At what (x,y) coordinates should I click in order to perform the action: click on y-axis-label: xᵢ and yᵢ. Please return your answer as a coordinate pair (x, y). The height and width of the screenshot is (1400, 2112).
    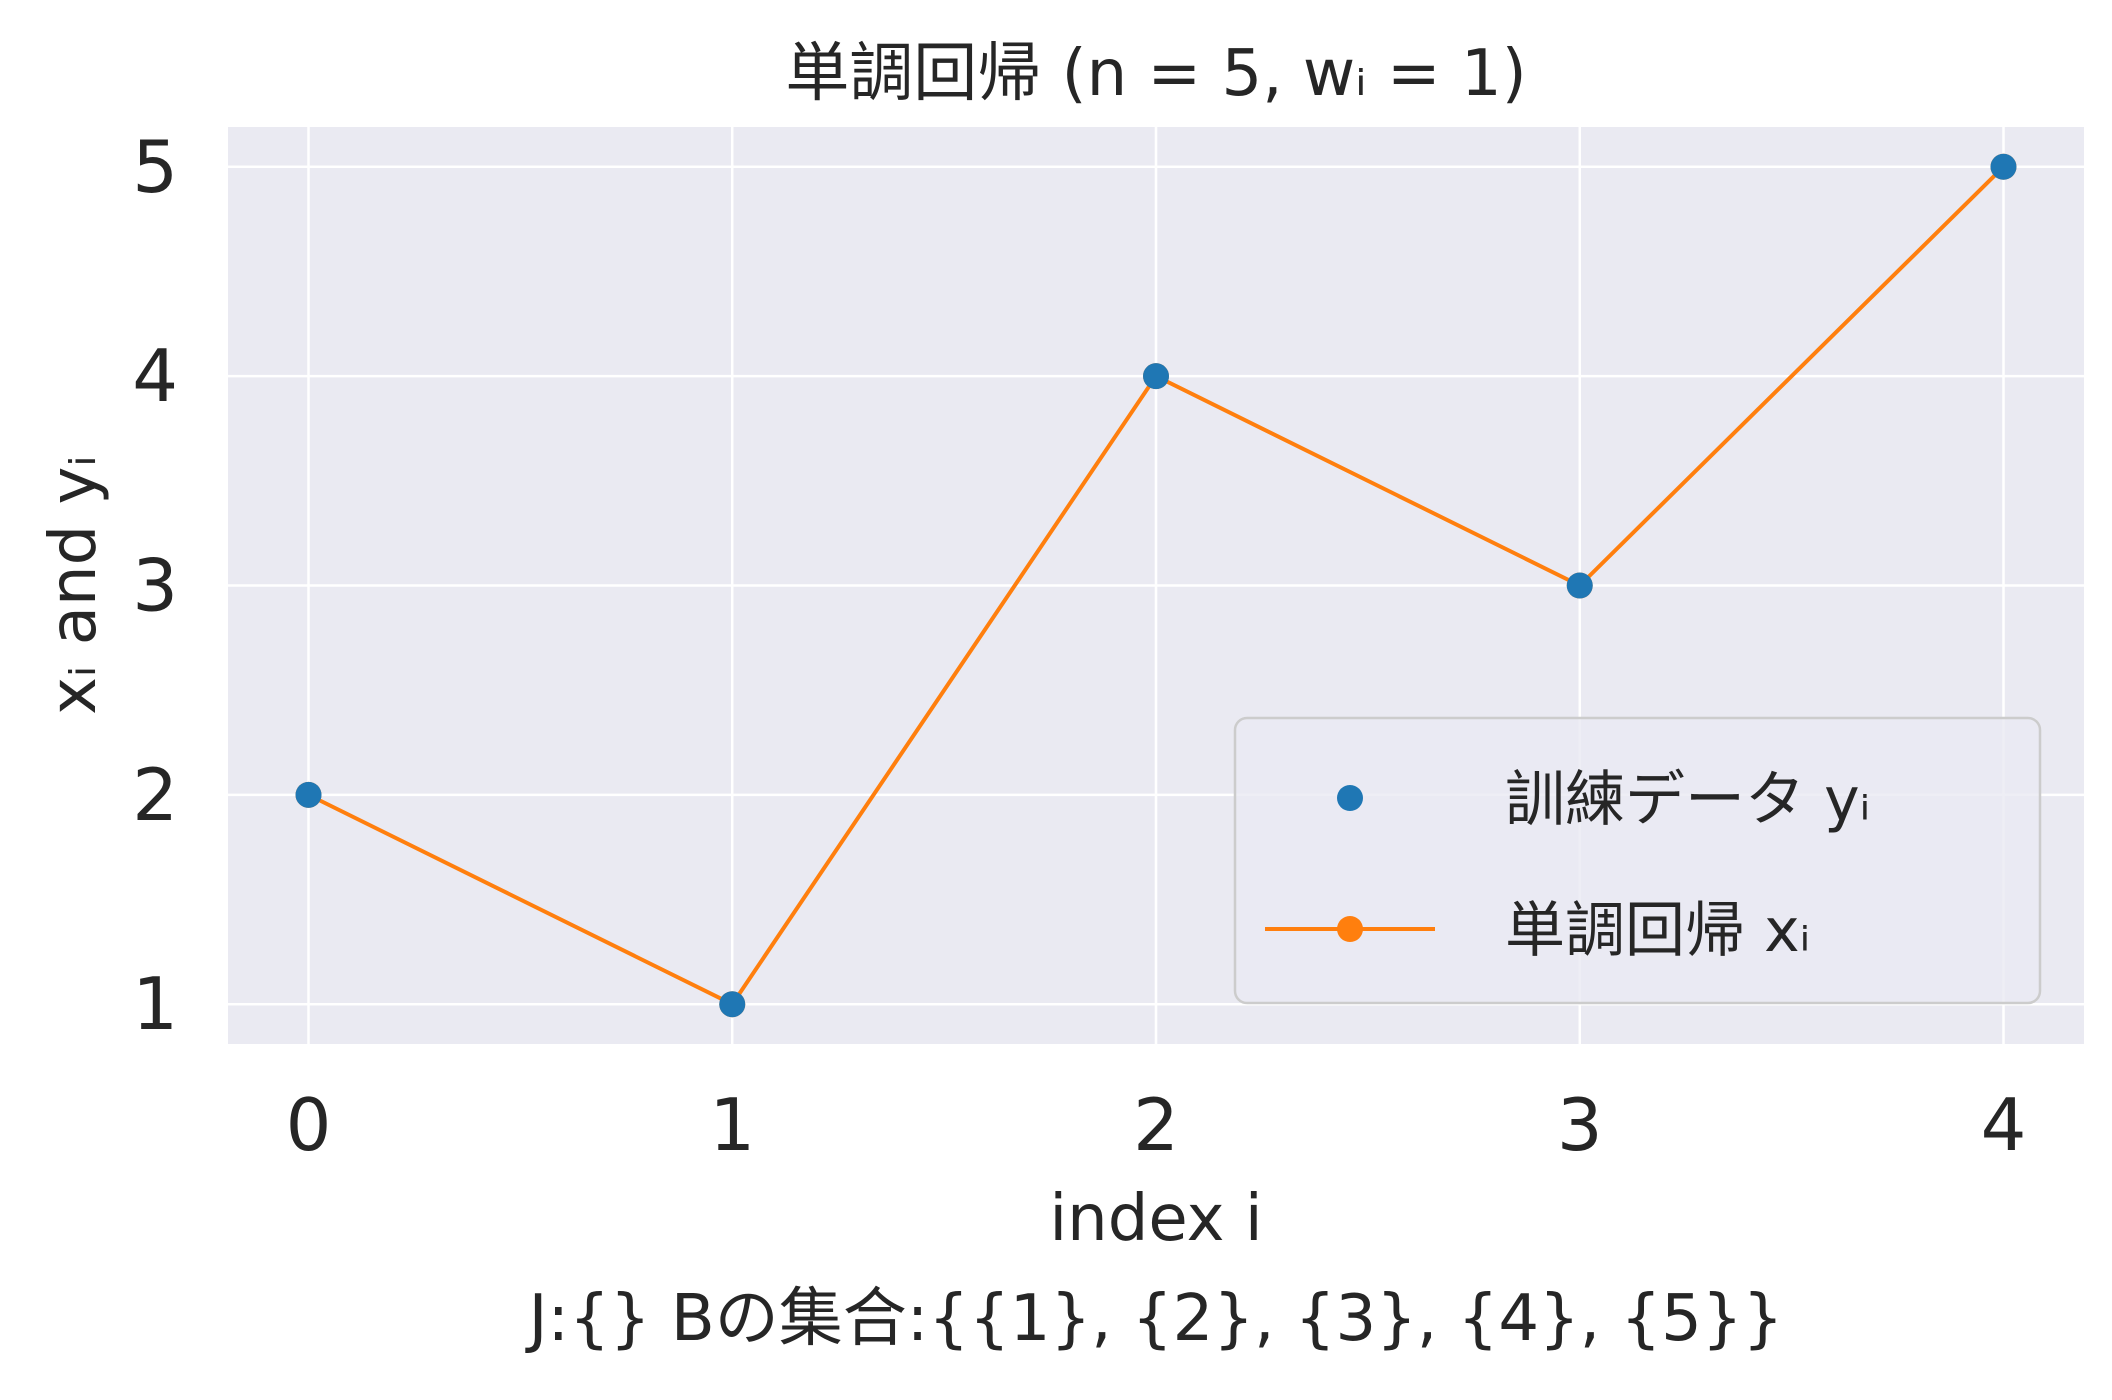
    Looking at the image, I should click on (74, 585).